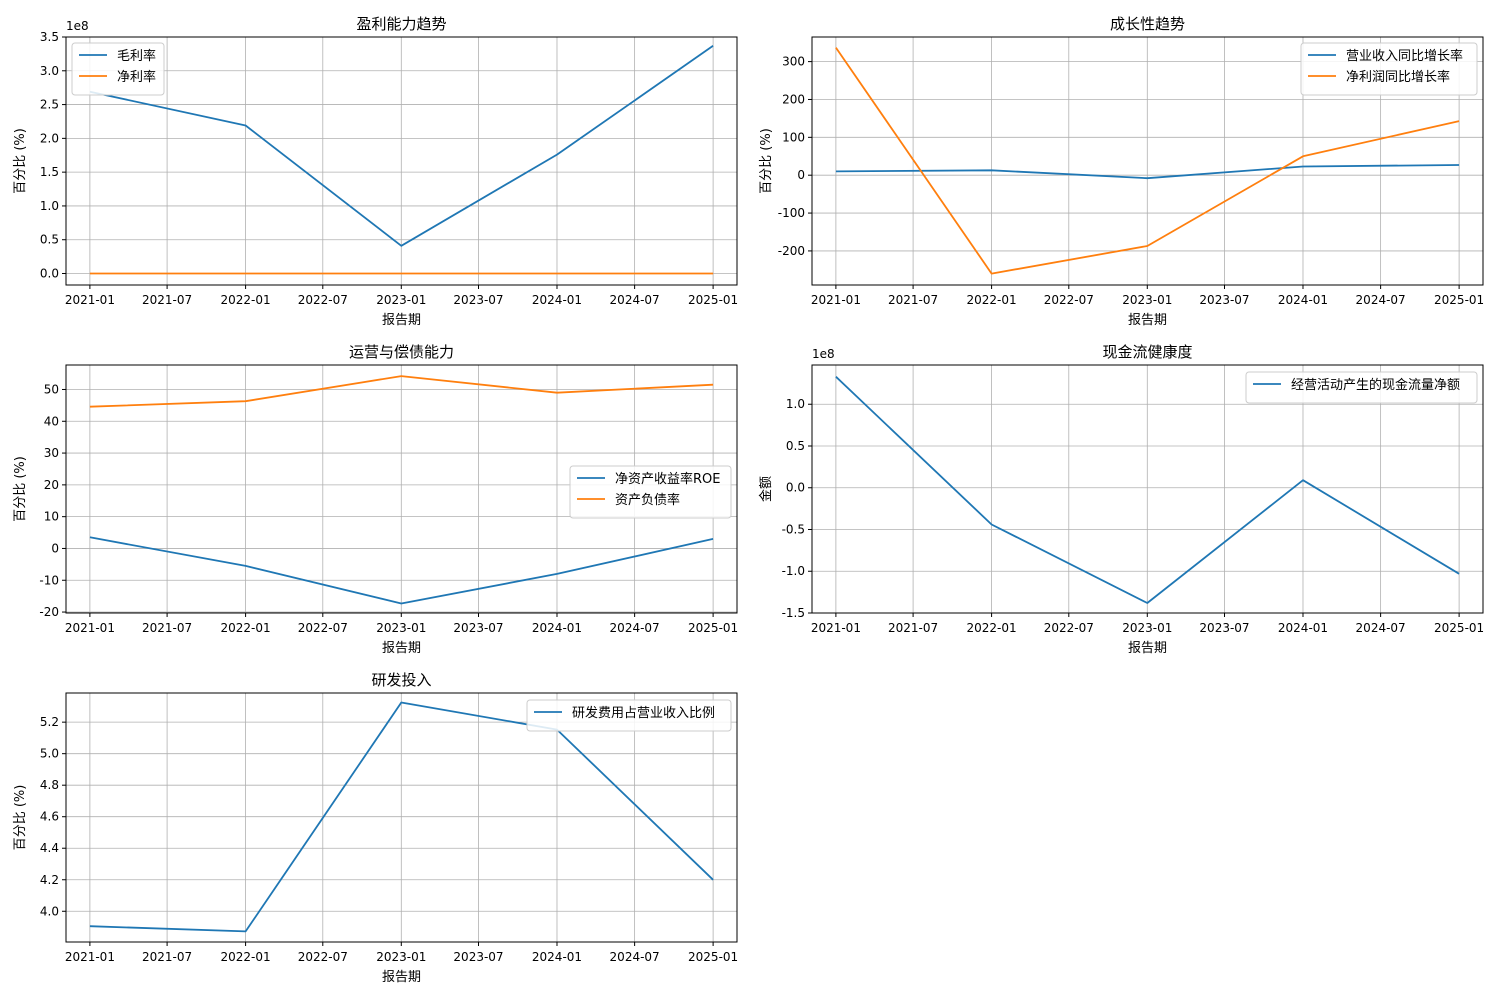  I want to click on axis-offset-label: 1e8, so click(823, 354).